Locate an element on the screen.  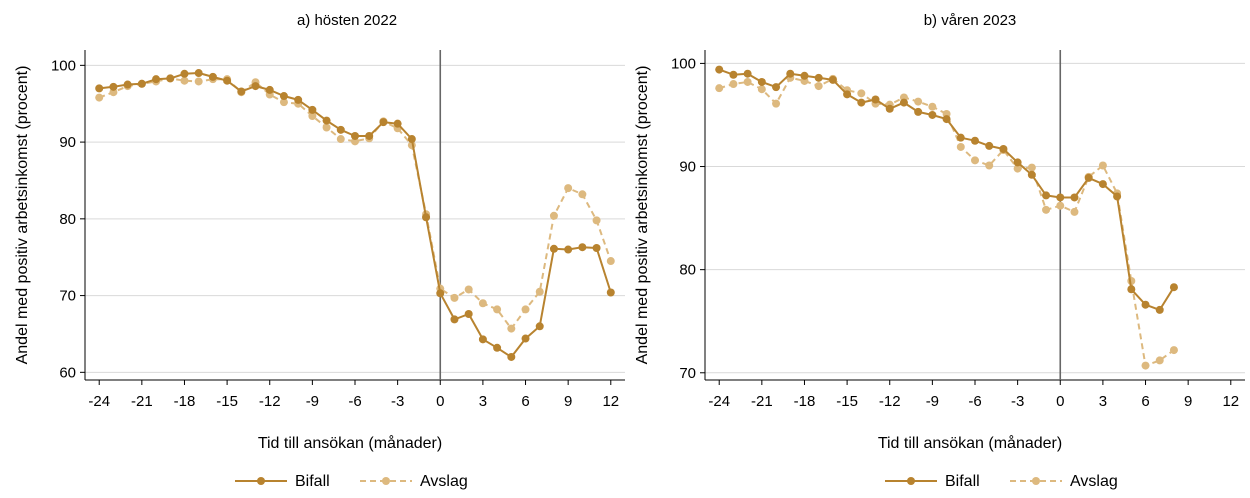
y-tick-label: 100 is located at coordinates (683, 63).